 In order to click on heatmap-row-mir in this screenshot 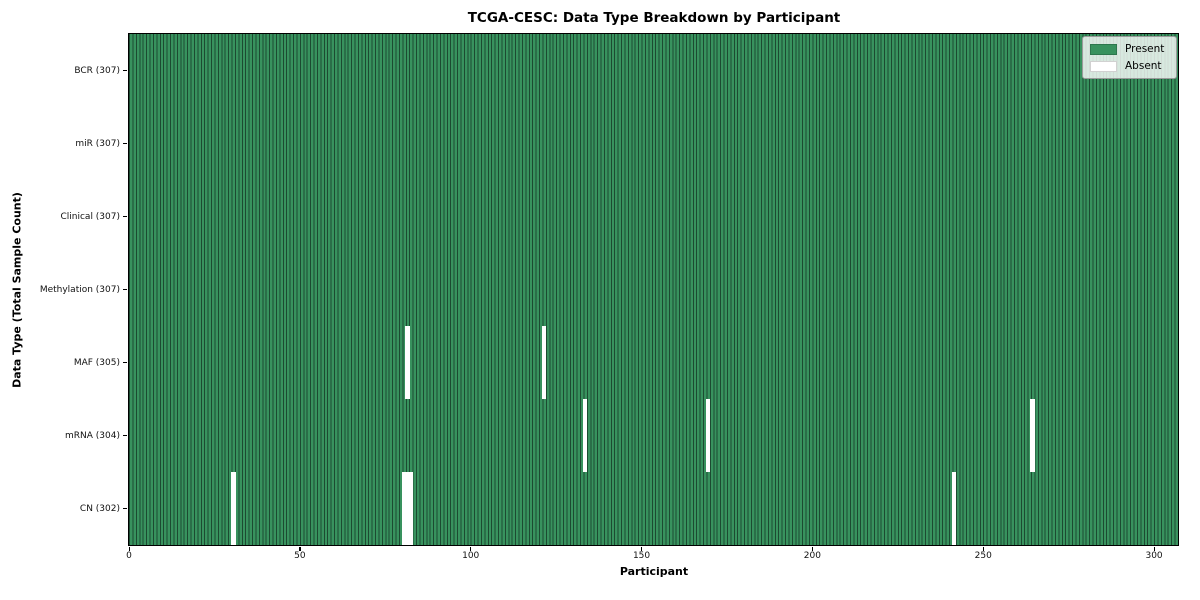, I will do `click(653, 143)`.